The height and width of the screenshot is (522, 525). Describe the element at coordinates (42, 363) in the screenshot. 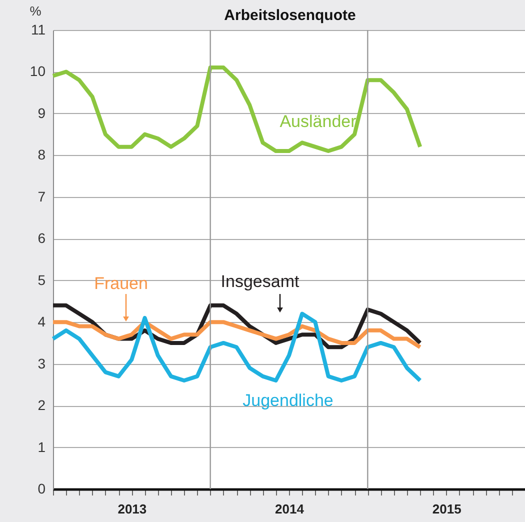

I see `y-tick-label: 3` at that location.